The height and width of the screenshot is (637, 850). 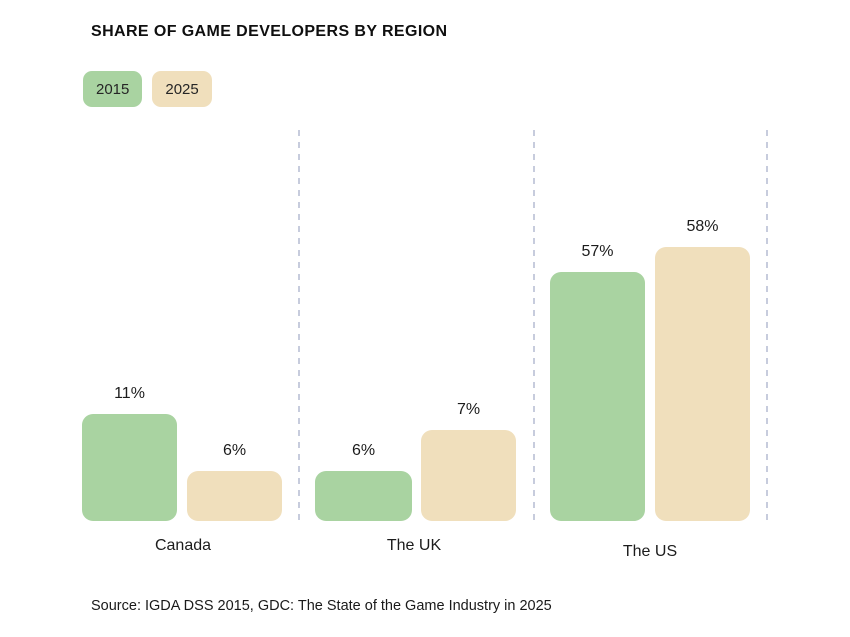 I want to click on bar-the-us-2015, so click(x=597, y=396).